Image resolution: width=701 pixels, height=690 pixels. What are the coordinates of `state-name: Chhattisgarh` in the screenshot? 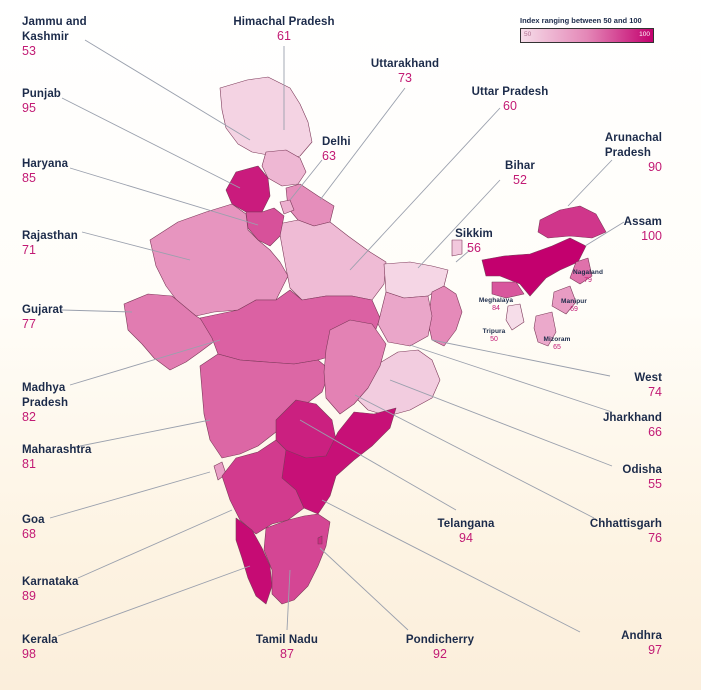 It's located at (625, 524).